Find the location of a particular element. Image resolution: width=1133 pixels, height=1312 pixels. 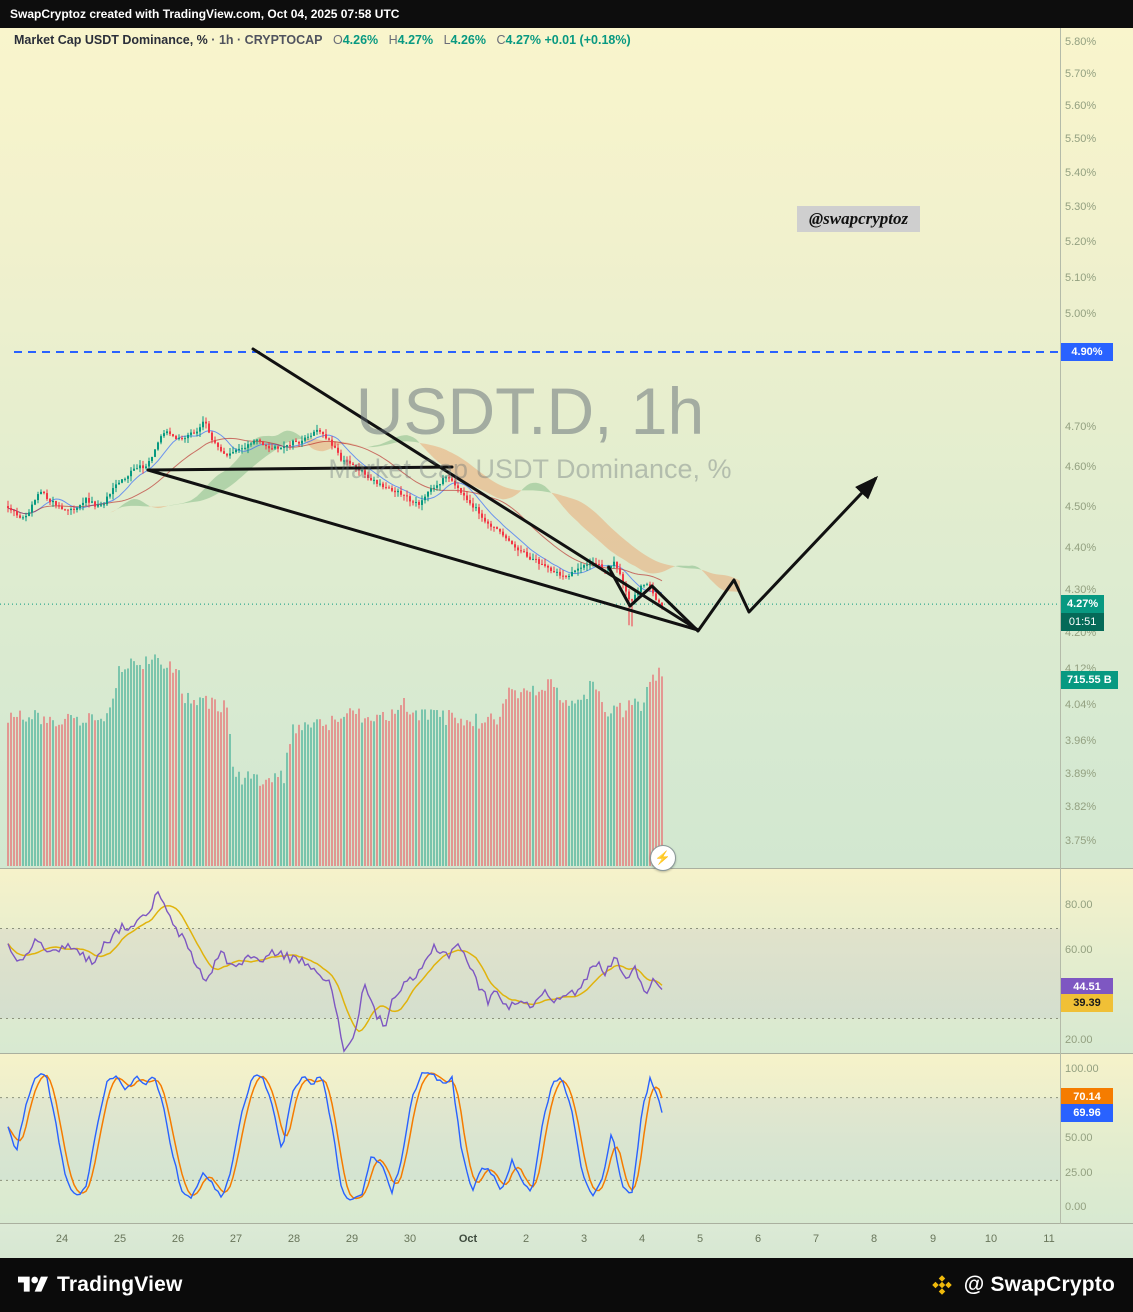

price-axis-label: 5.60% is located at coordinates (1081, 106).